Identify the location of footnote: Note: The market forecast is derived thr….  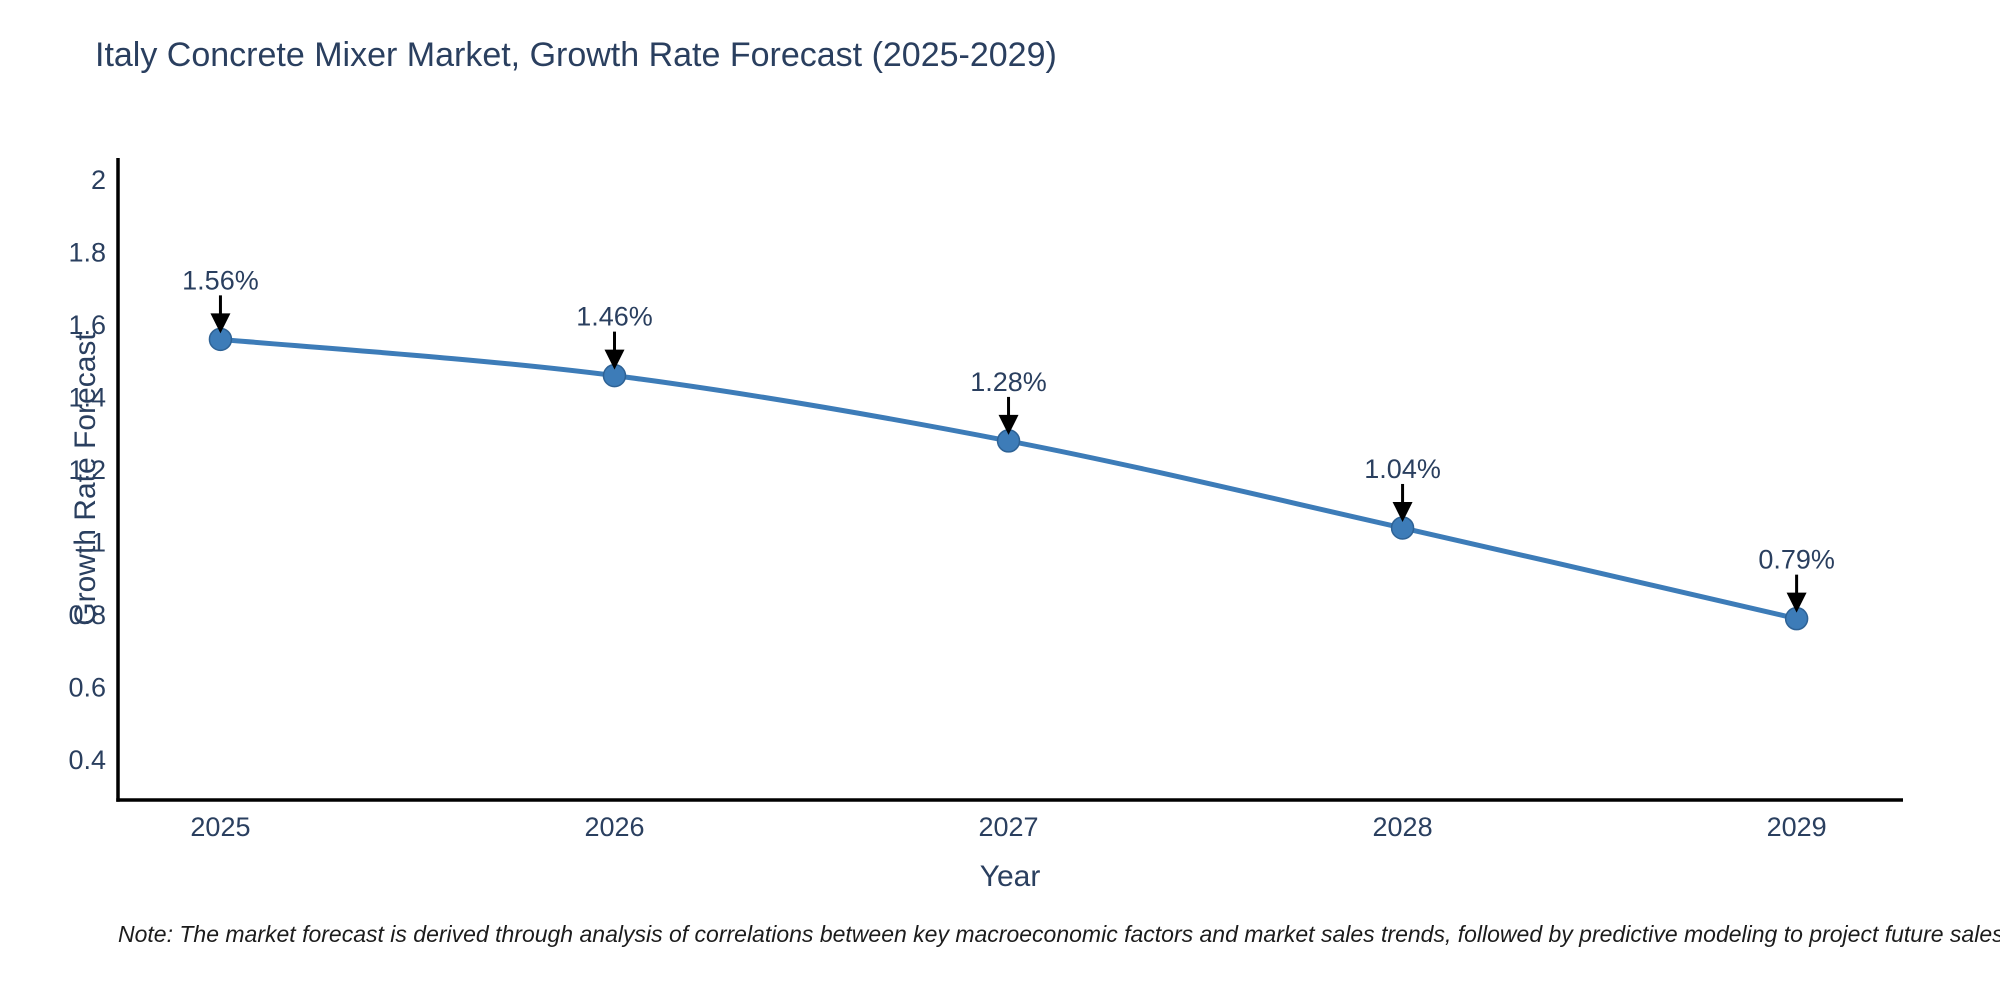
(1059, 934).